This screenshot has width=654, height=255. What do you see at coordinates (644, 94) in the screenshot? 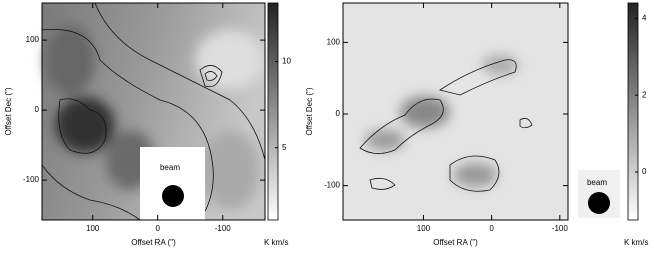
I see `colorbar-tick-label: 2` at bounding box center [644, 94].